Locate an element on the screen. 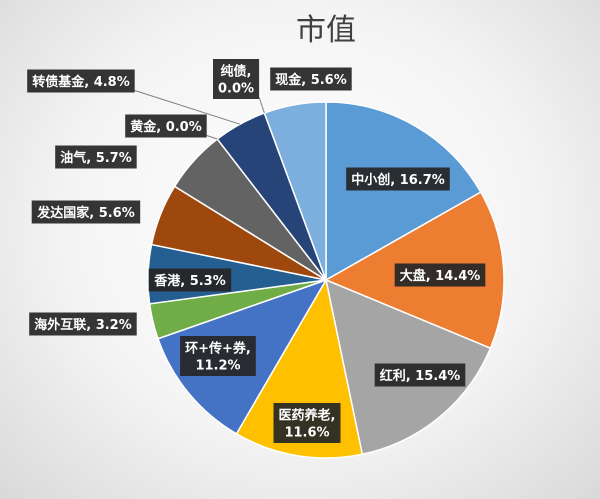 Image resolution: width=600 pixels, height=499 pixels. svg-text: 大盘, 14.4% is located at coordinates (440, 276).